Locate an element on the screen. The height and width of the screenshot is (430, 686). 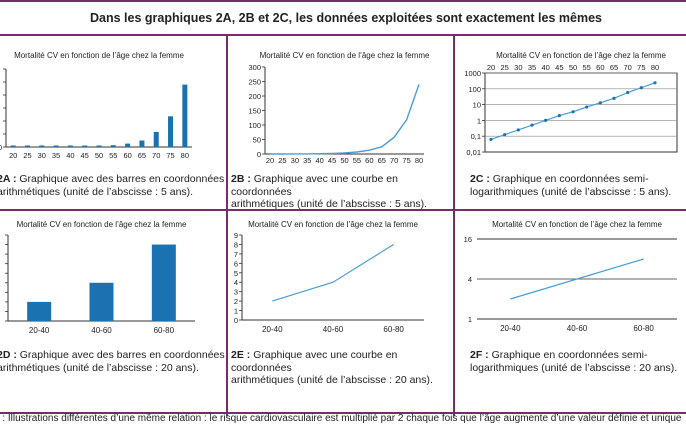
caption-label-2C: 2C : is located at coordinates (480, 179).